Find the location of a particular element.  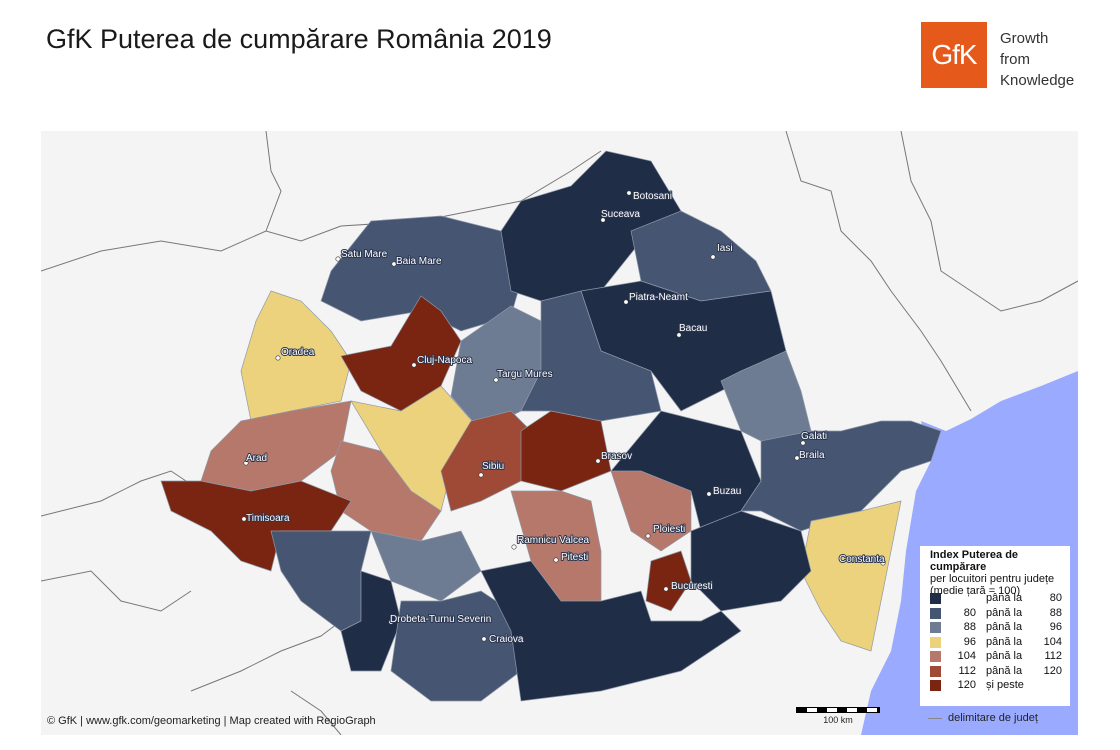

gfk-logo: GfK is located at coordinates (954, 55).